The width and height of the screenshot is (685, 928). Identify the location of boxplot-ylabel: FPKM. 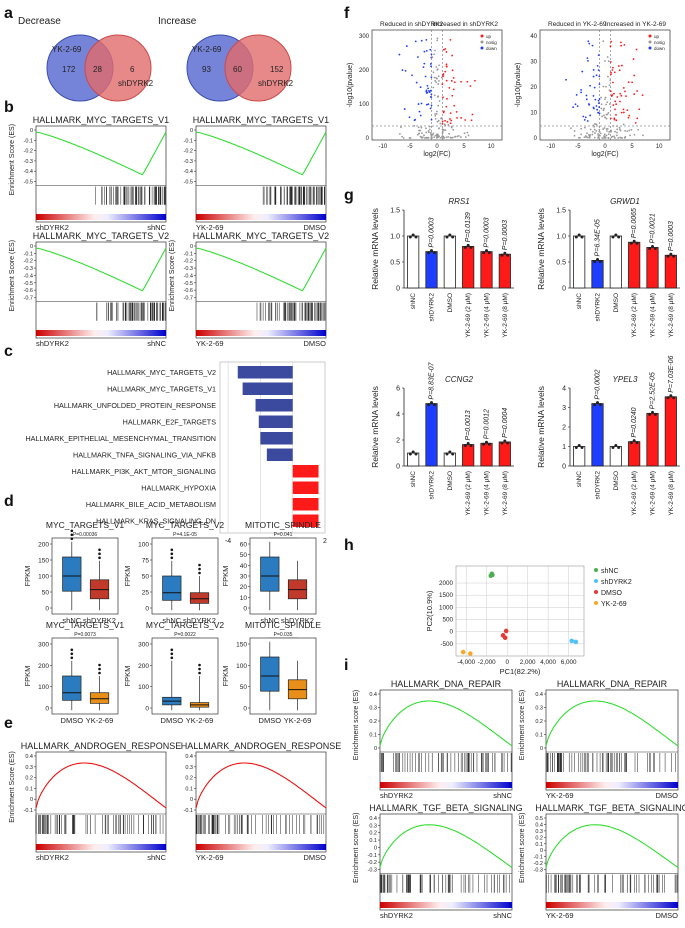
(27, 576).